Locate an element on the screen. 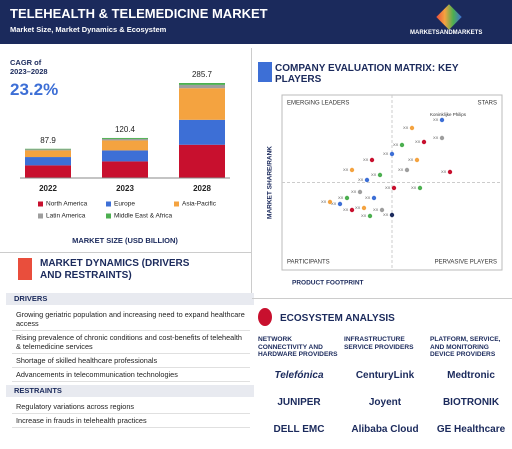 This screenshot has height=449, width=512. company-logo: JUNIPER is located at coordinates (299, 402).